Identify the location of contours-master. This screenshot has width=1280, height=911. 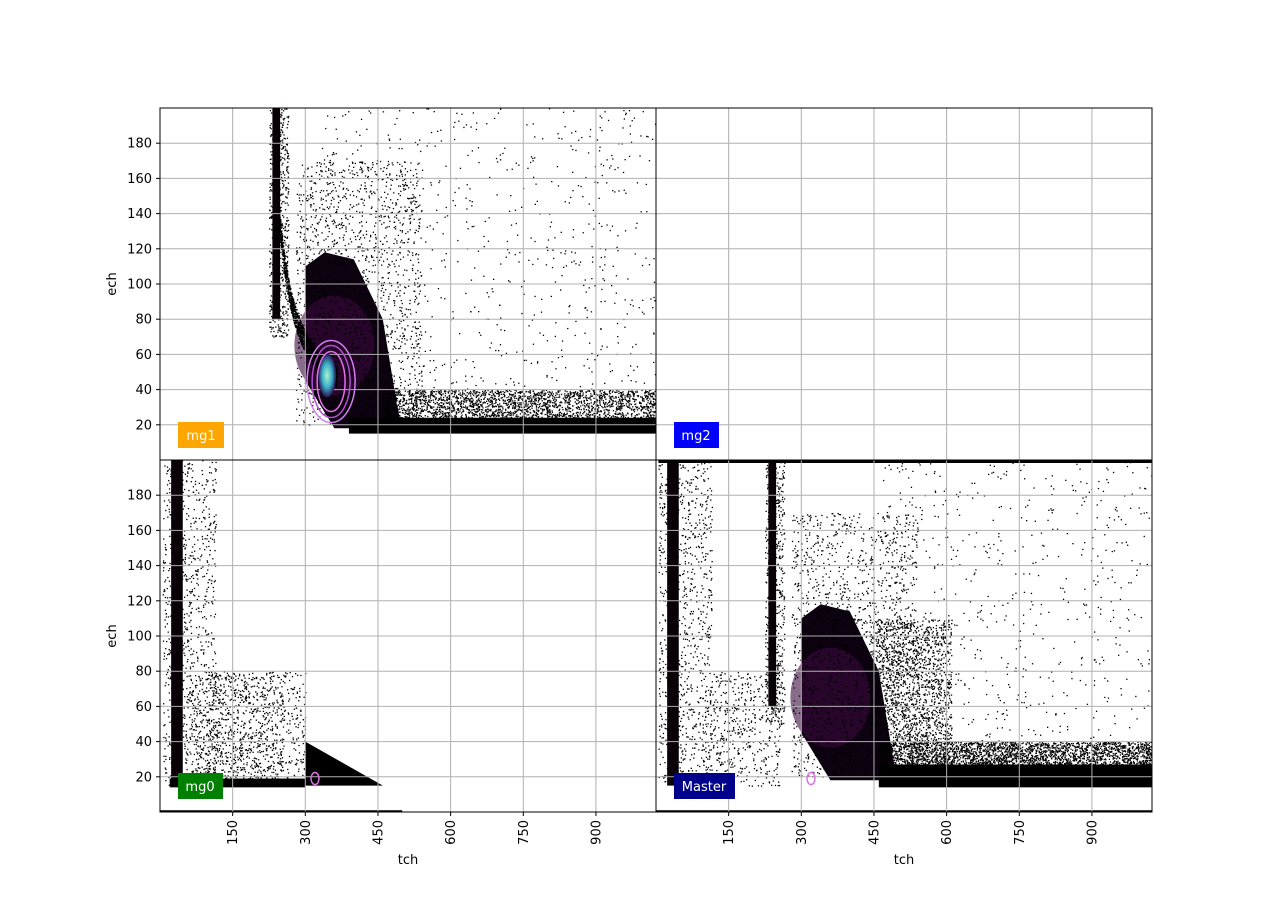
(811, 778).